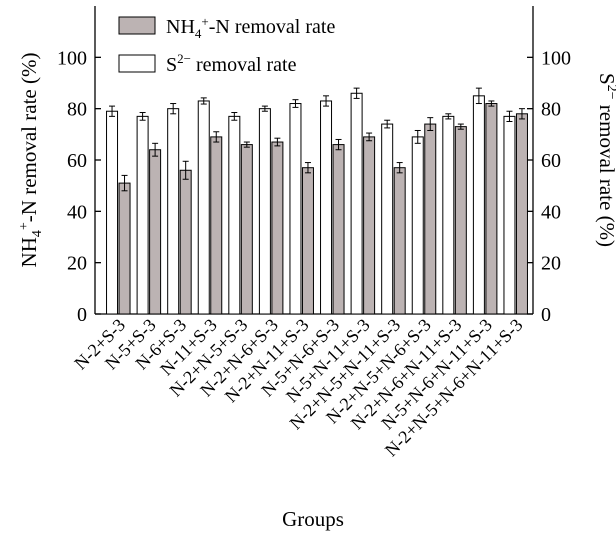  Describe the element at coordinates (551, 161) in the screenshot. I see `right-tick-label: 60` at that location.